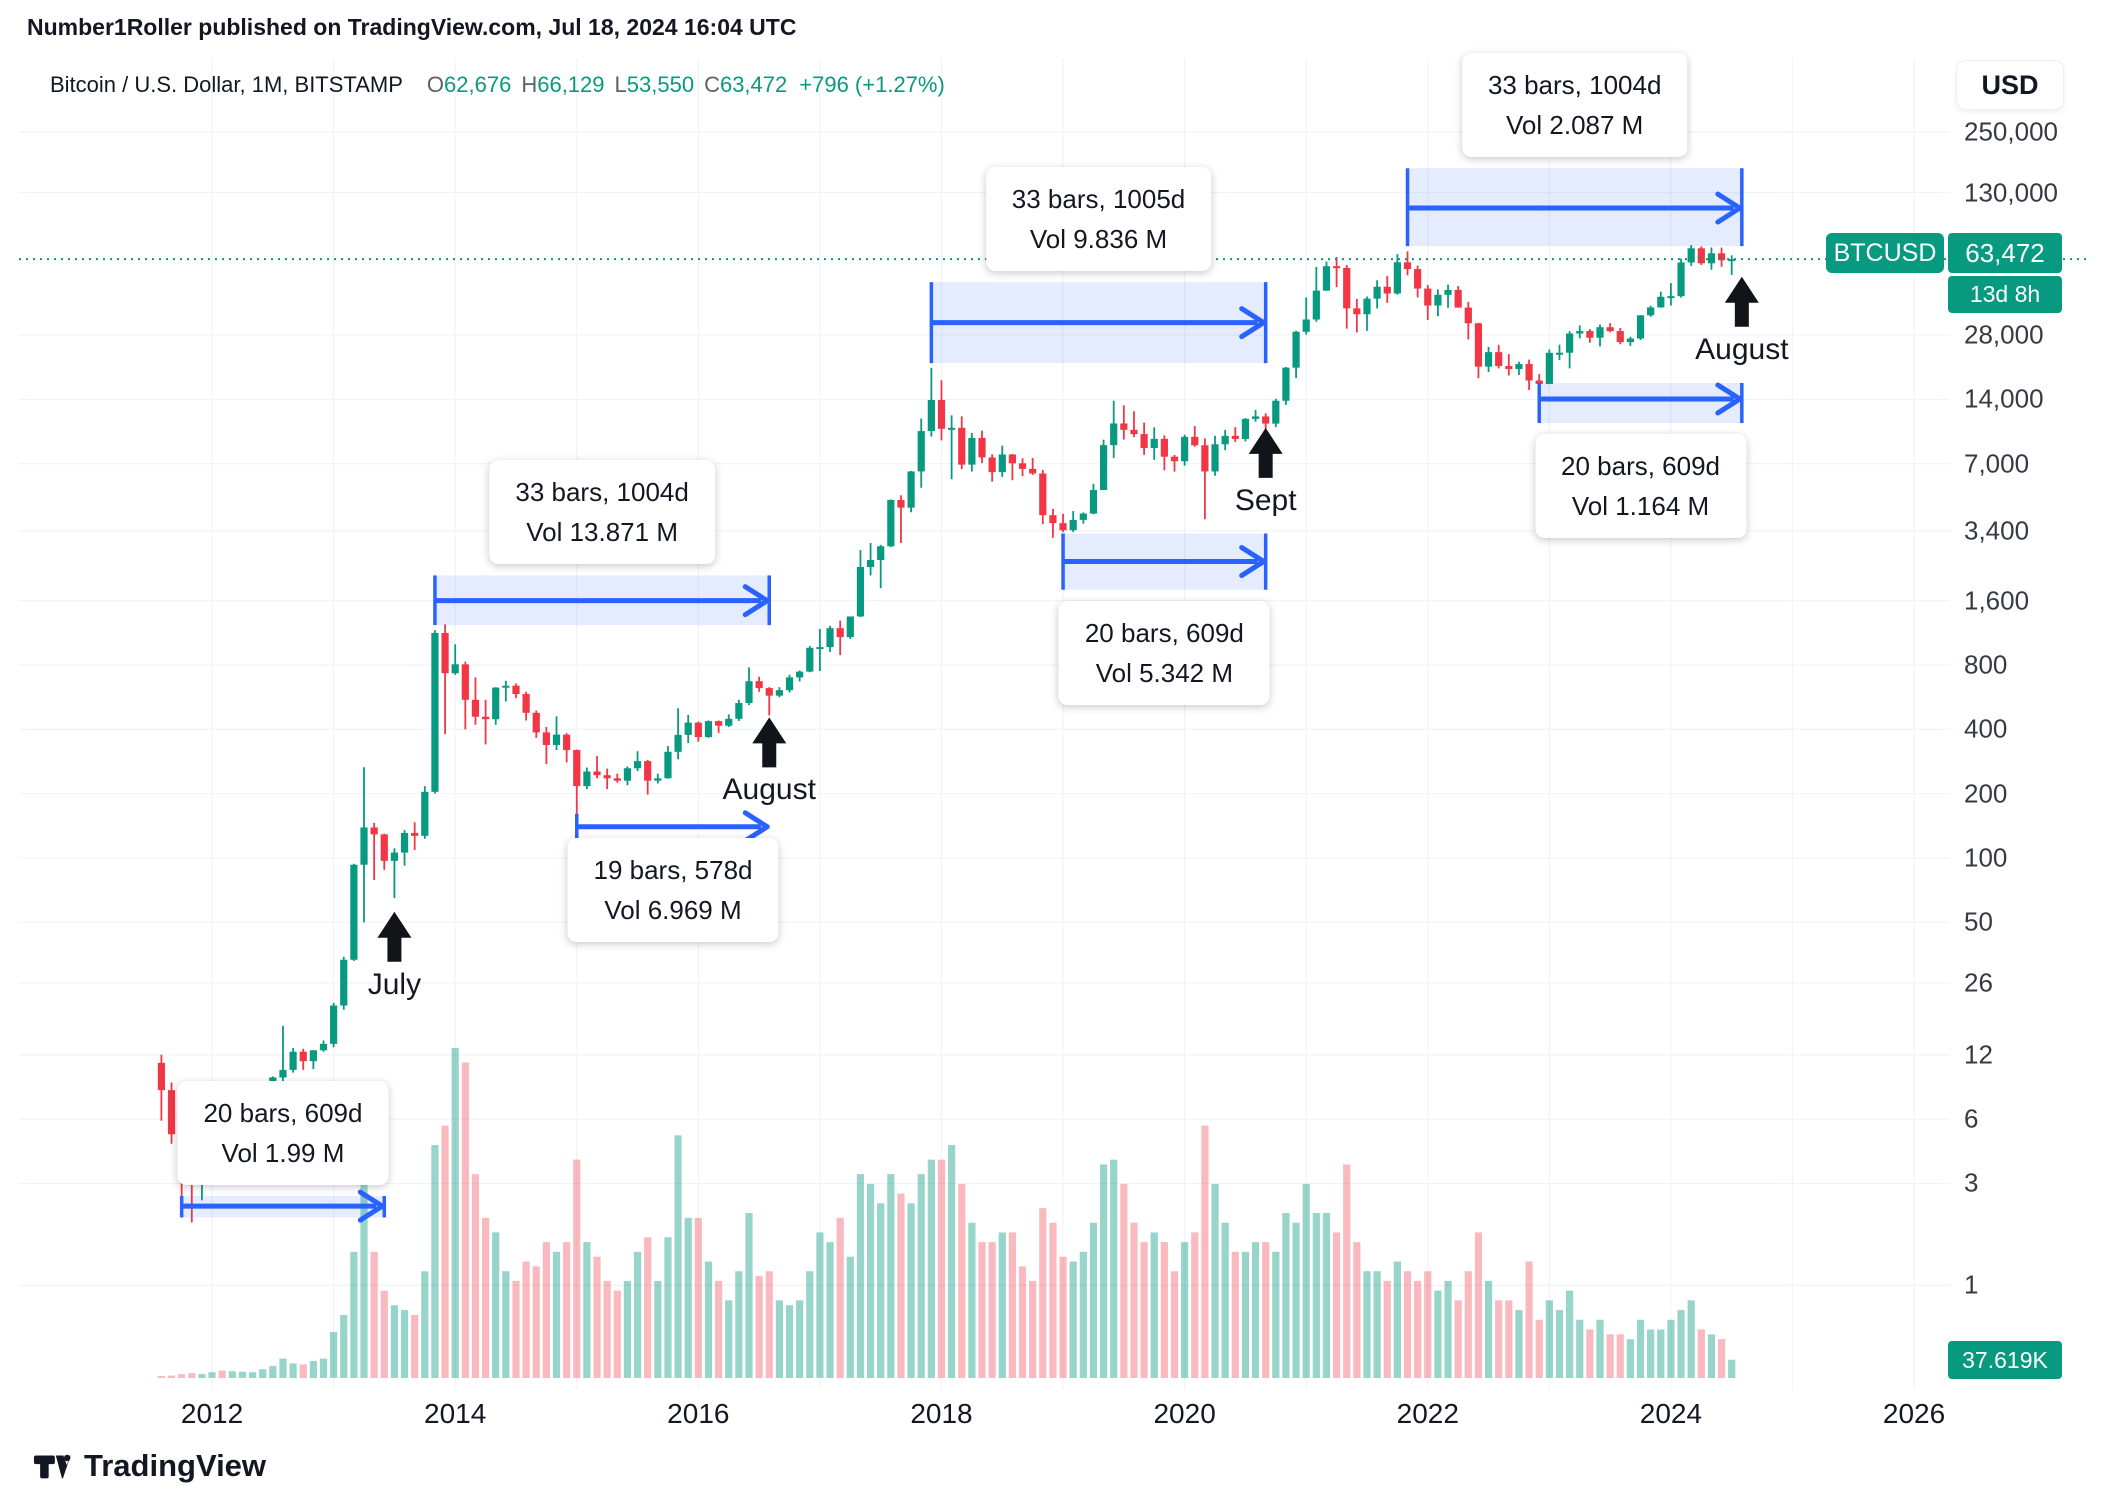 This screenshot has width=2108, height=1502. What do you see at coordinates (1574, 105) in the screenshot?
I see `measure-label-card: 33 bars, 1004d Vol 2.087 M` at bounding box center [1574, 105].